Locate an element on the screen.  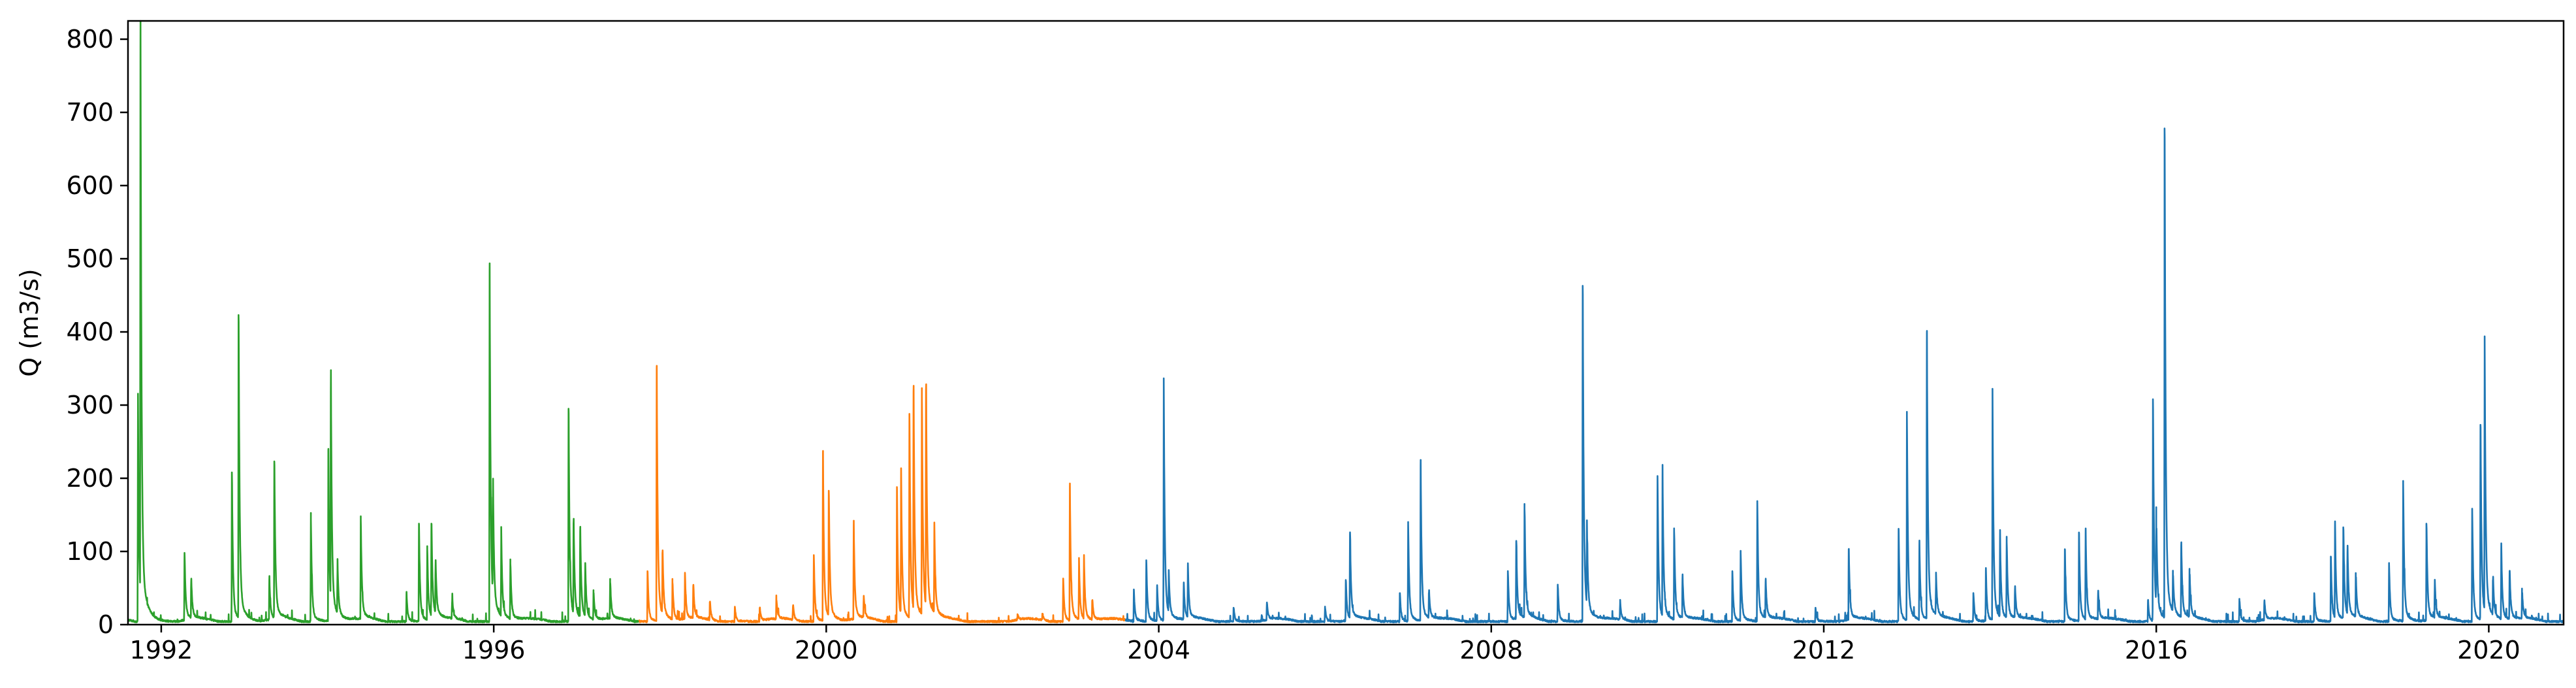
x-tick-label: 2016 is located at coordinates (2156, 650).